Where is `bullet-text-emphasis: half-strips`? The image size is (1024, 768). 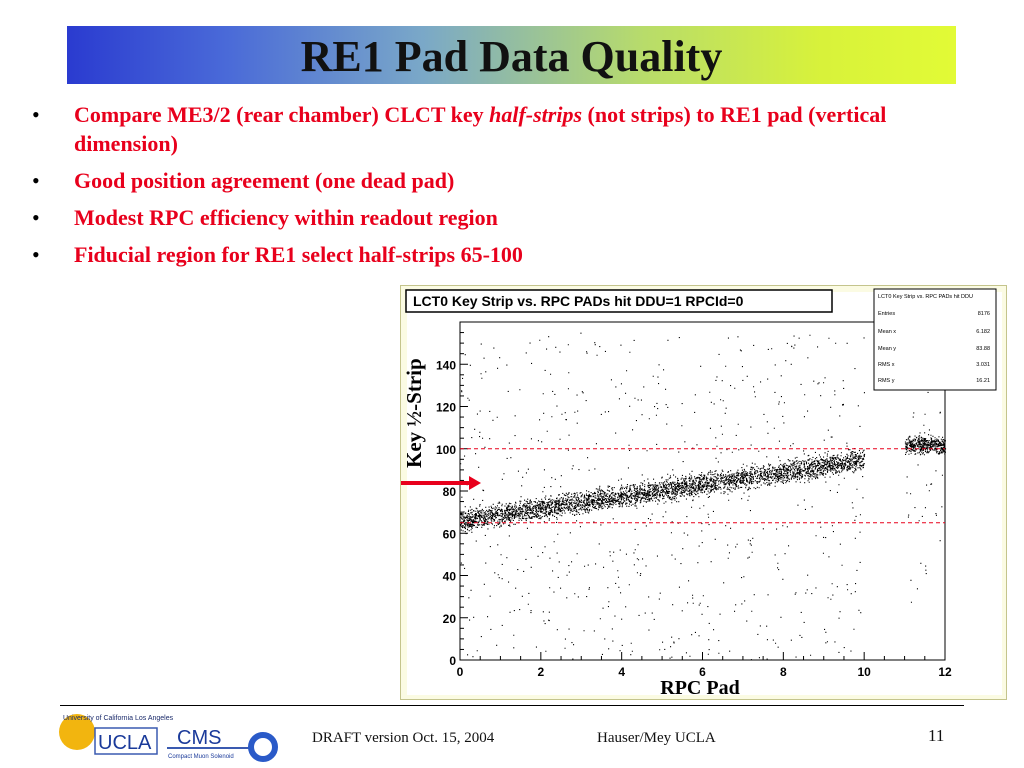 bullet-text-emphasis: half-strips is located at coordinates (536, 114).